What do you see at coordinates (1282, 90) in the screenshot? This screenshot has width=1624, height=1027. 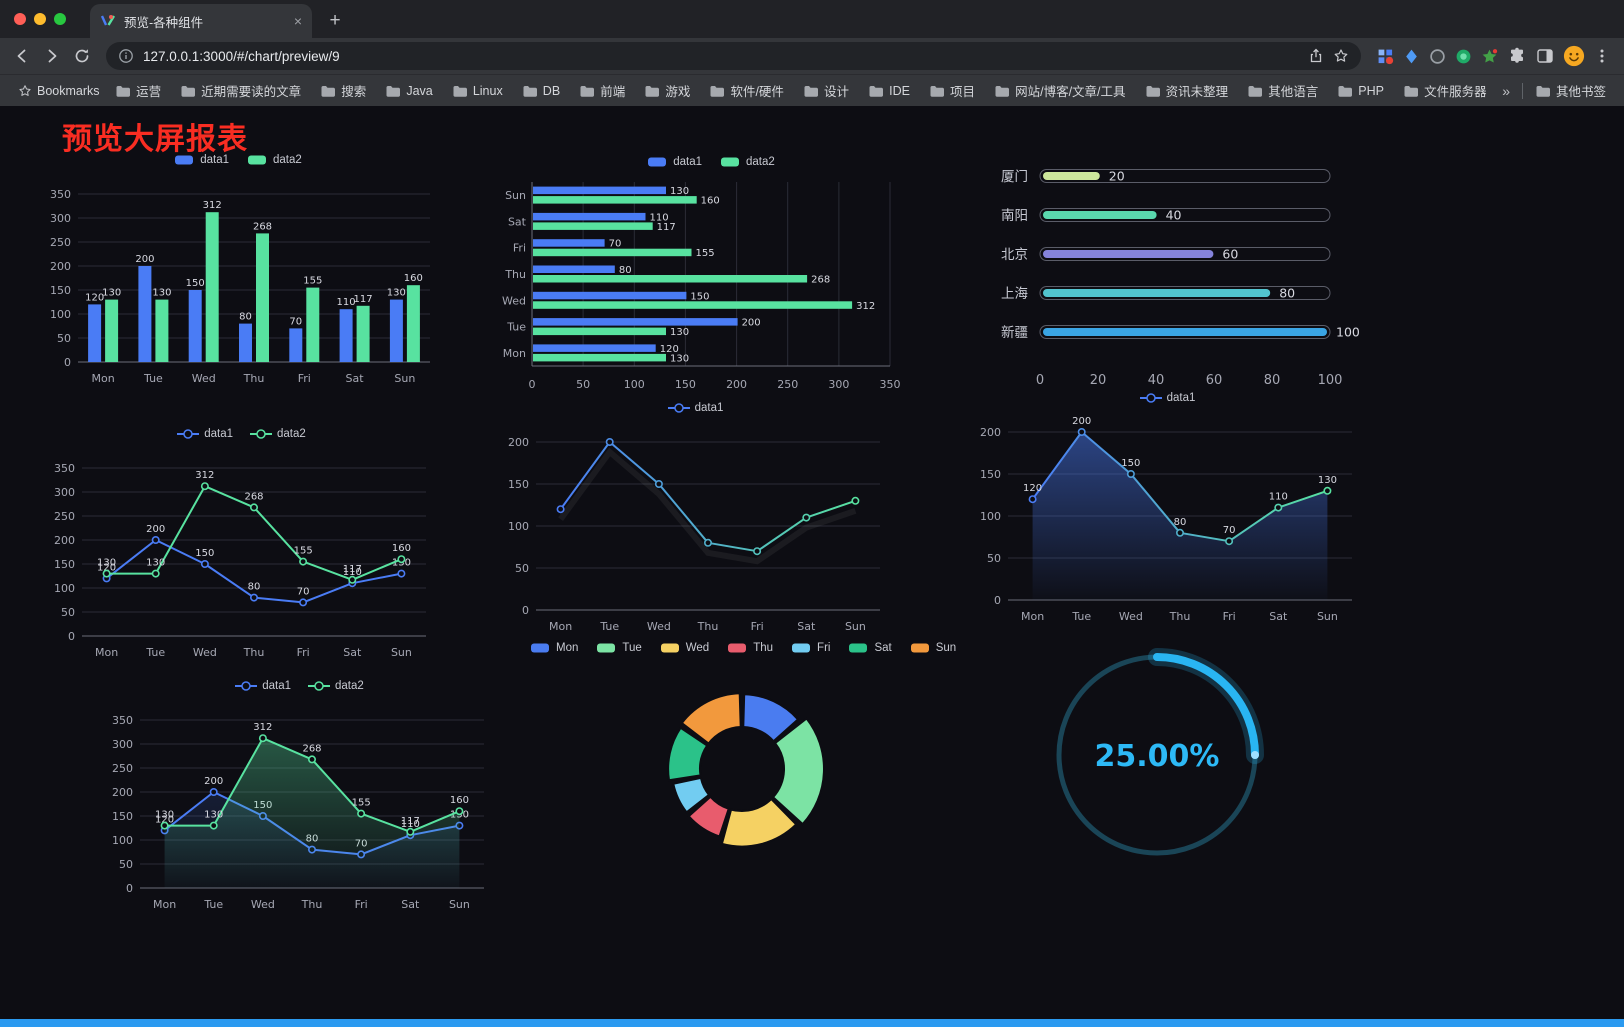 I see `bookmark-folder-item: 其他语言` at bounding box center [1282, 90].